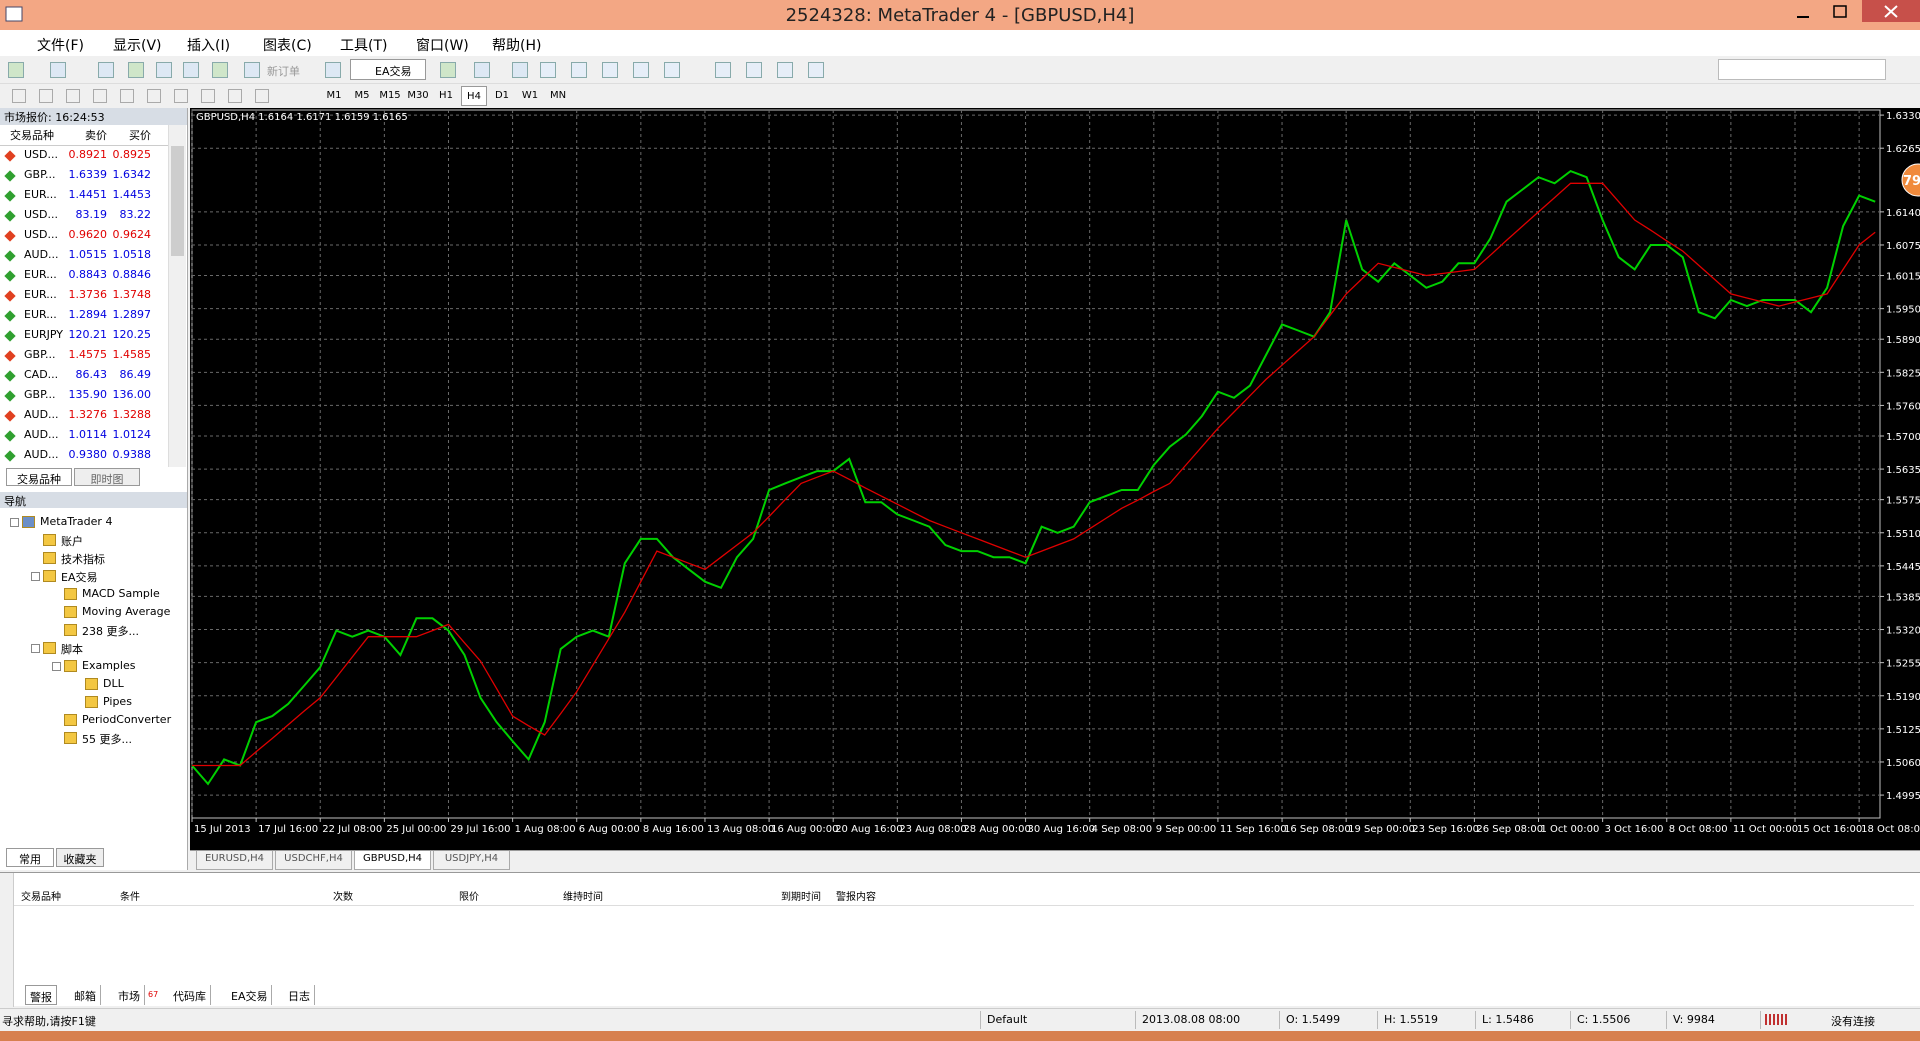 The image size is (1920, 1041). I want to click on terminal-tab: 日志, so click(299, 995).